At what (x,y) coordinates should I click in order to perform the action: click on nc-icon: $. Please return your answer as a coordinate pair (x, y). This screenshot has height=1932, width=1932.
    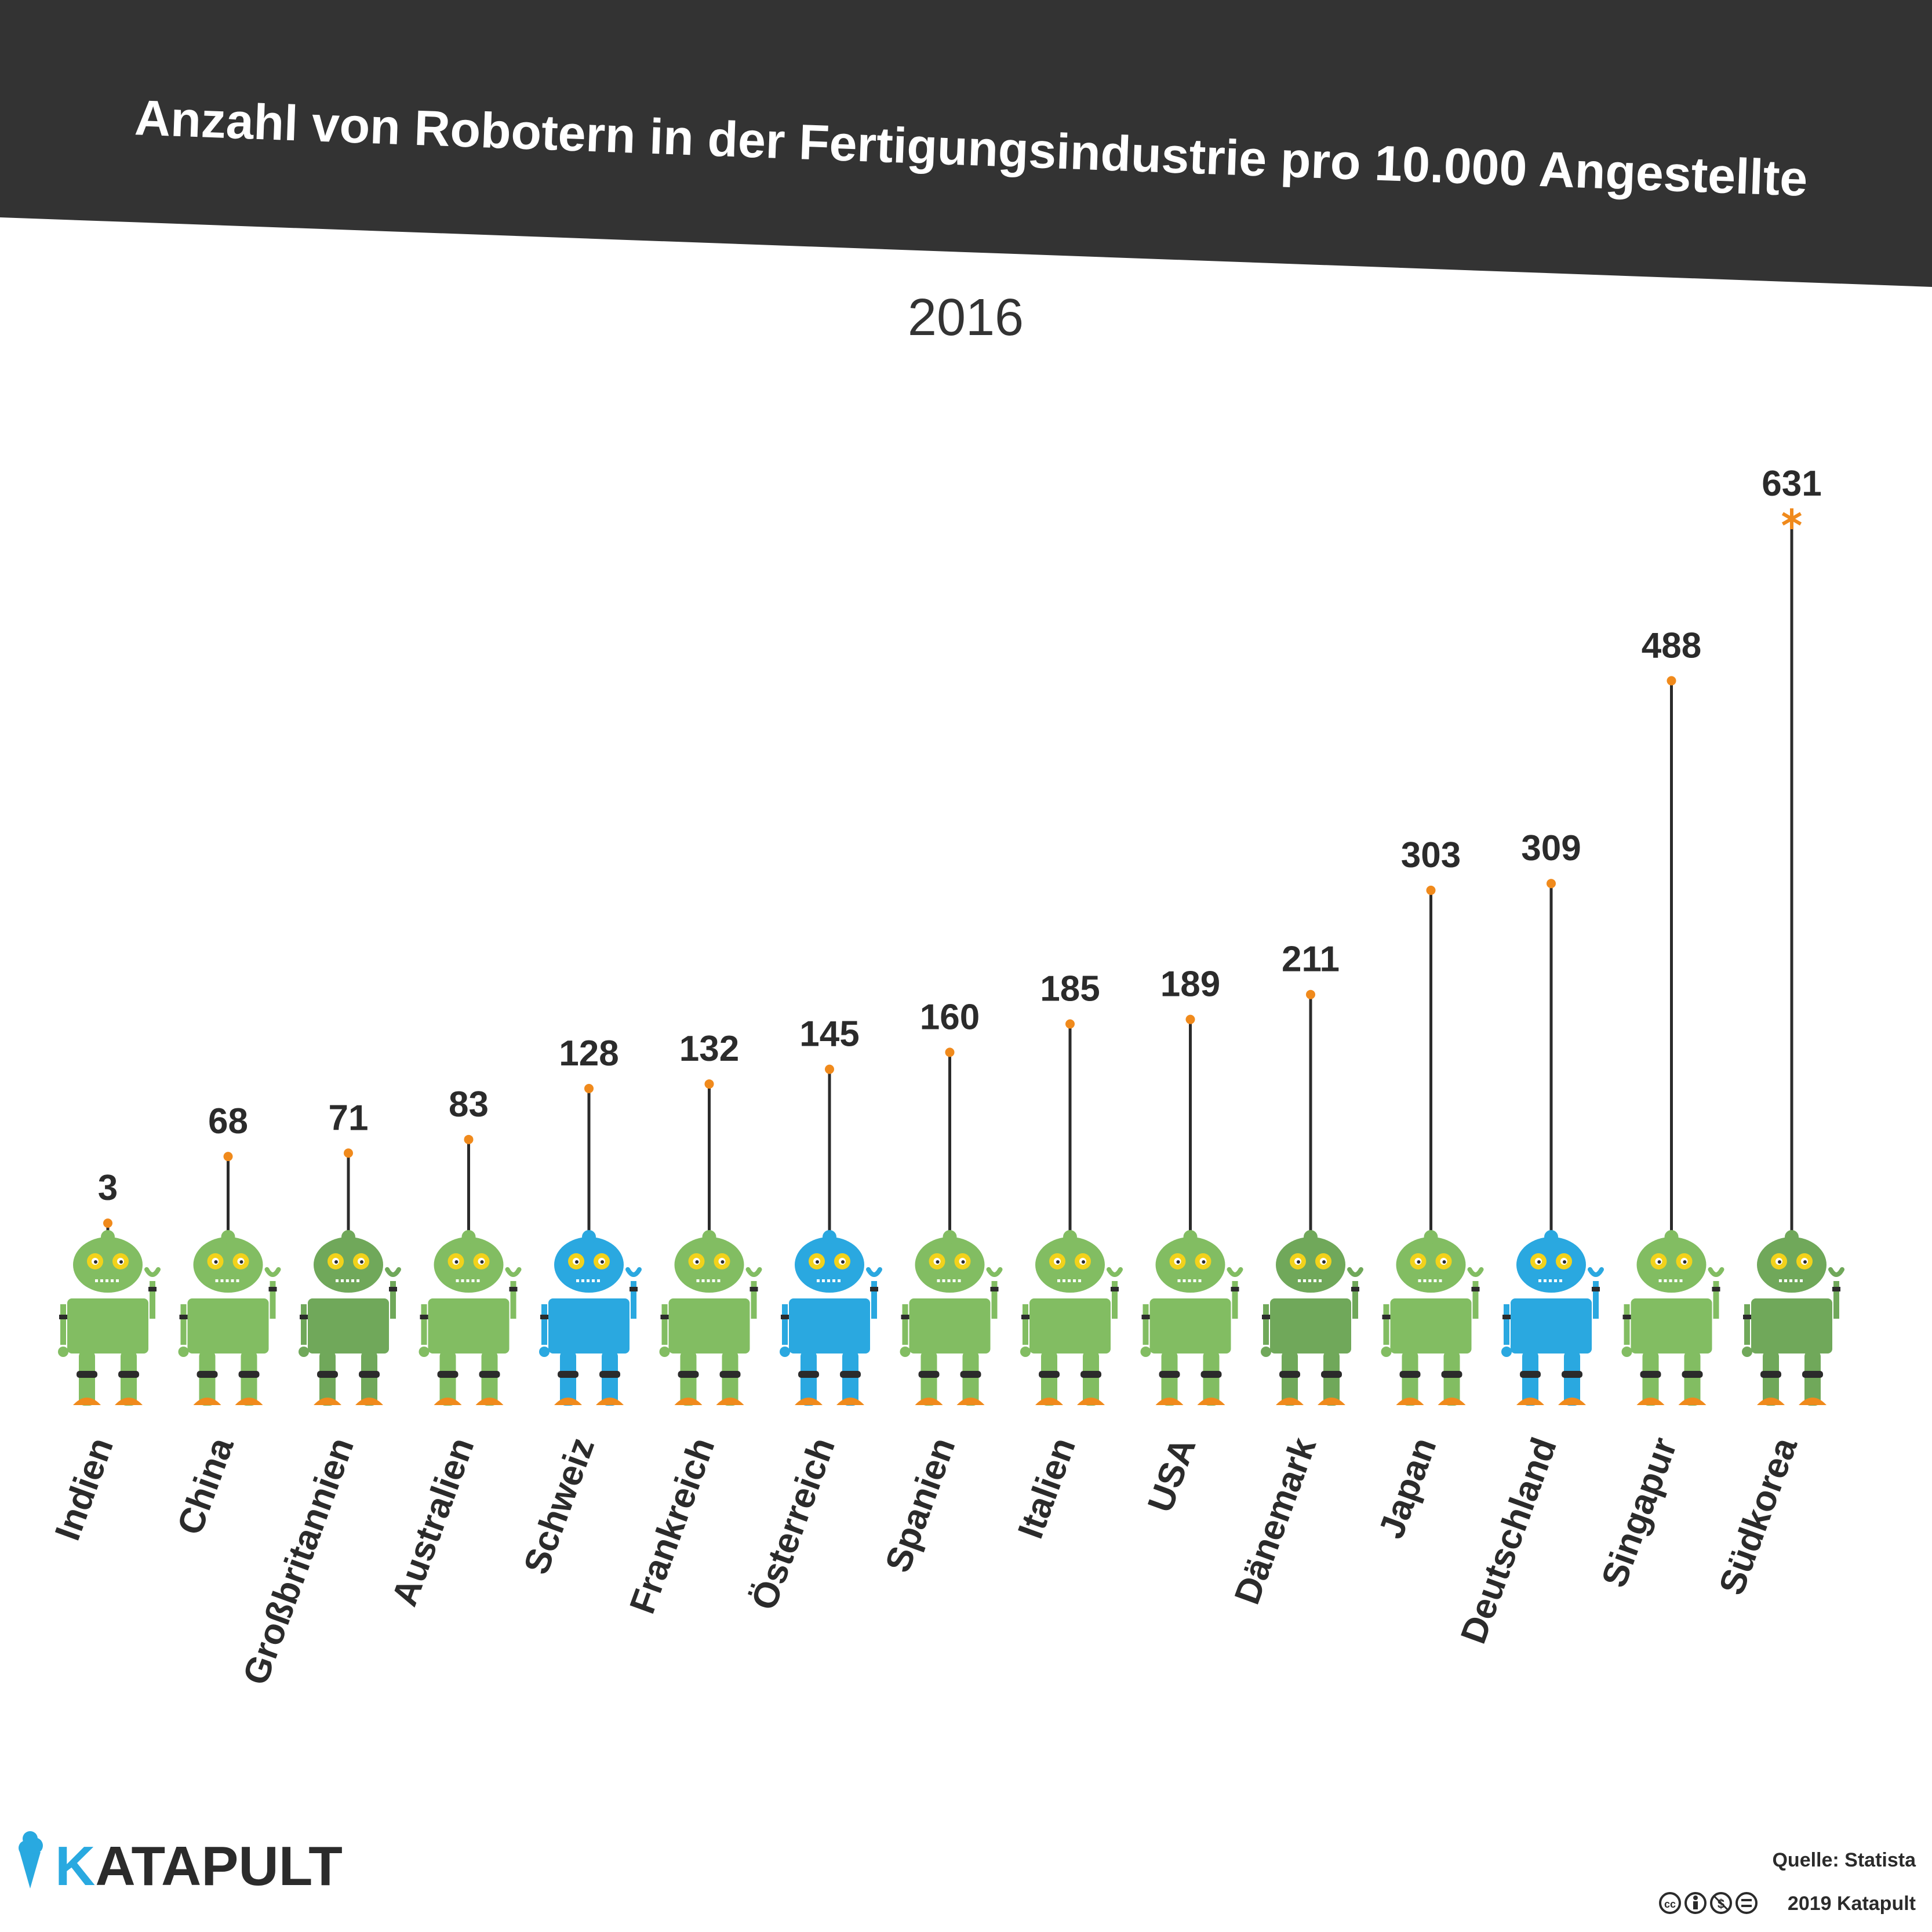
    Looking at the image, I should click on (1721, 1903).